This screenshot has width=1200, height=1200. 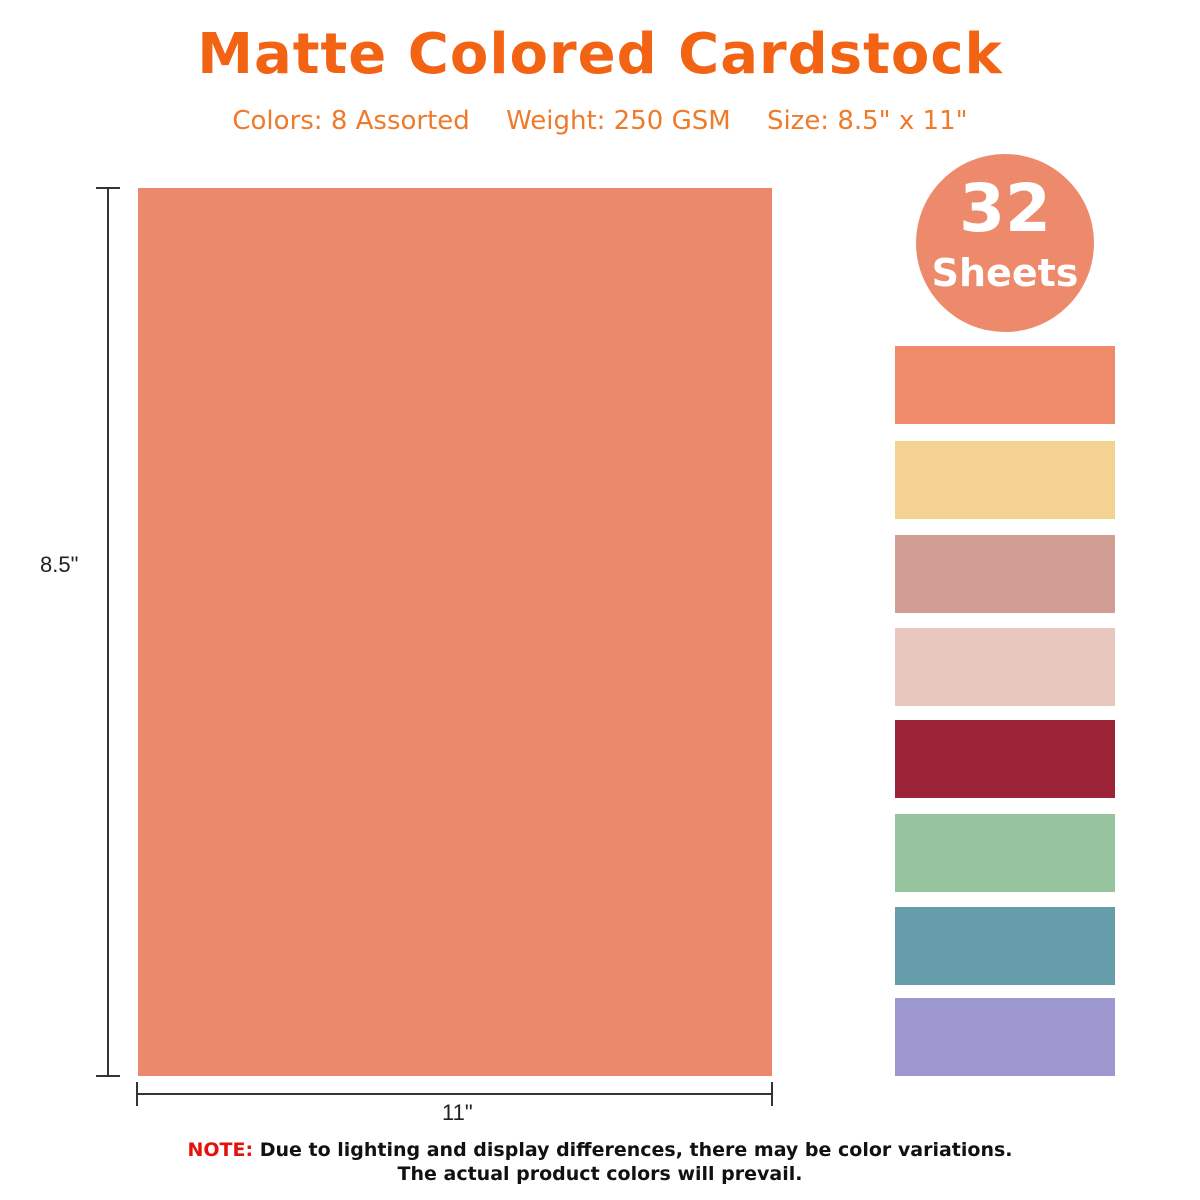 I want to click on disclaimer-line-2: The actual product colors will prevail., so click(x=600, y=1174).